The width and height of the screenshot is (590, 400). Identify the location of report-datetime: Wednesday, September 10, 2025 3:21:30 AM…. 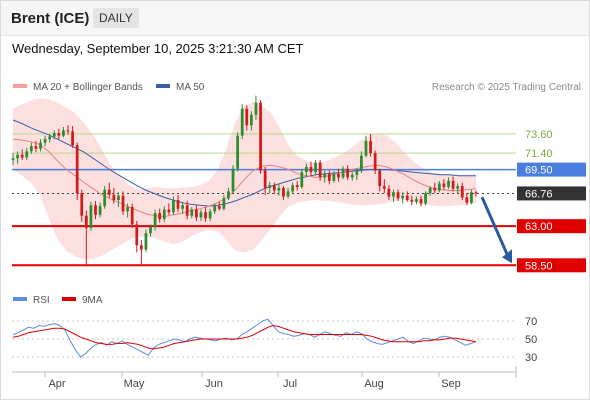
(158, 48).